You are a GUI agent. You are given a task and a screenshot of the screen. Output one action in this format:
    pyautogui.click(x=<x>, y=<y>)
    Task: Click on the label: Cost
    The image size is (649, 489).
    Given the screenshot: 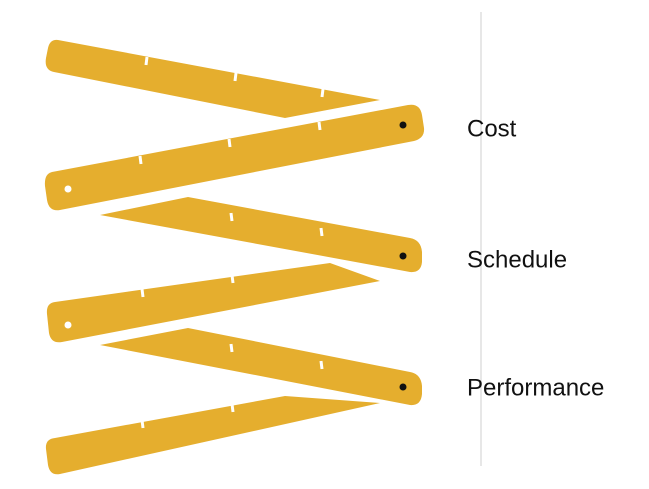 What is the action you would take?
    pyautogui.click(x=492, y=128)
    